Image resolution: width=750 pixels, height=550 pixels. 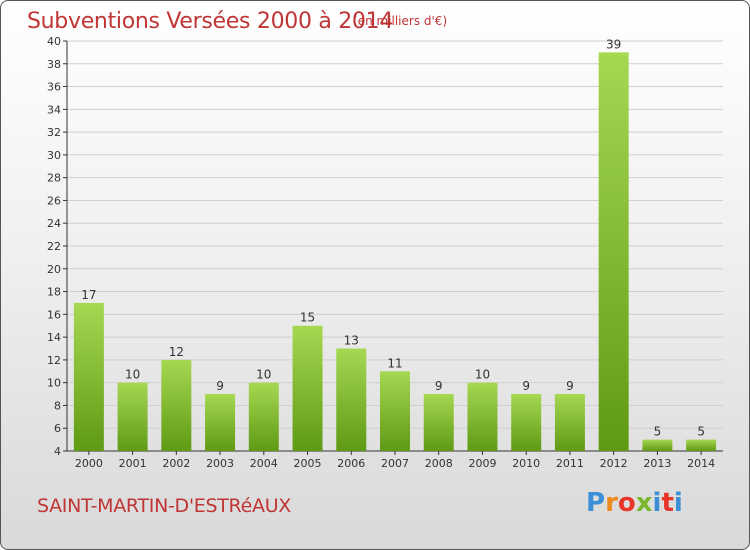 I want to click on y-tick-label: 12, so click(x=54, y=360).